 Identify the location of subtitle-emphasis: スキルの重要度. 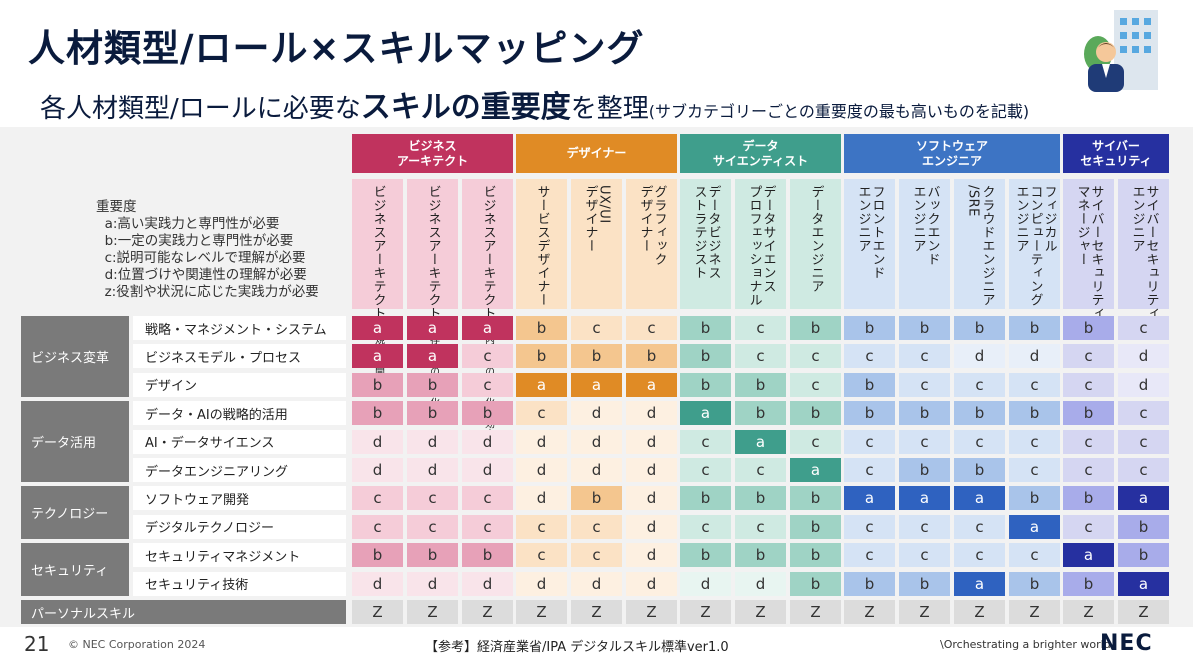
(465, 107).